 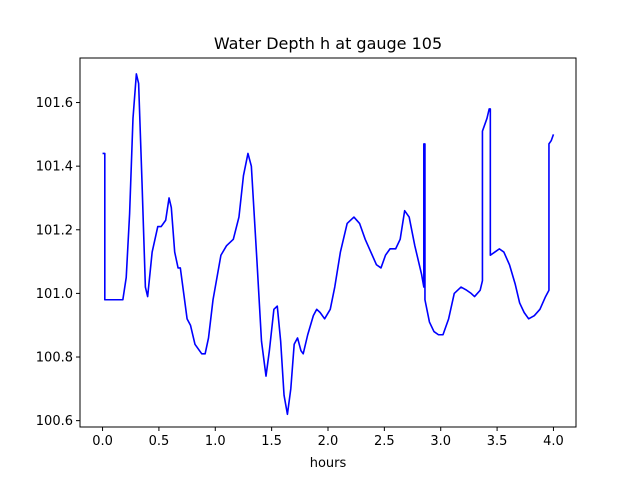 I want to click on y-tick-label: 101.0, so click(x=54, y=294).